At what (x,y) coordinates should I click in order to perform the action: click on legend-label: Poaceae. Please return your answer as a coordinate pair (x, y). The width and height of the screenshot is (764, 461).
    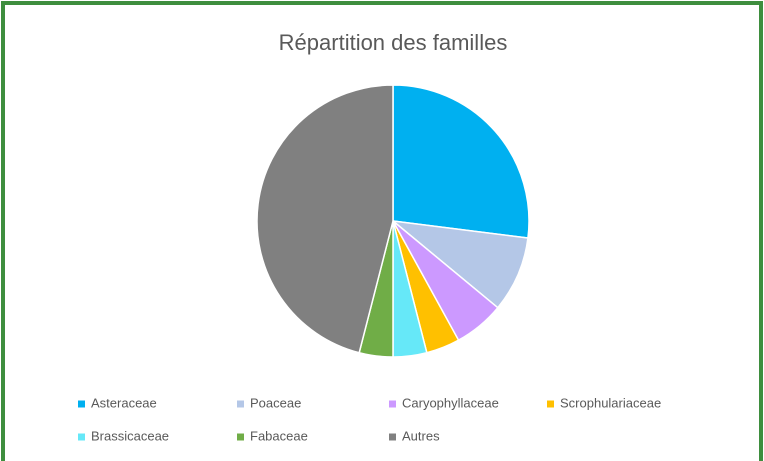
    Looking at the image, I should click on (275, 402).